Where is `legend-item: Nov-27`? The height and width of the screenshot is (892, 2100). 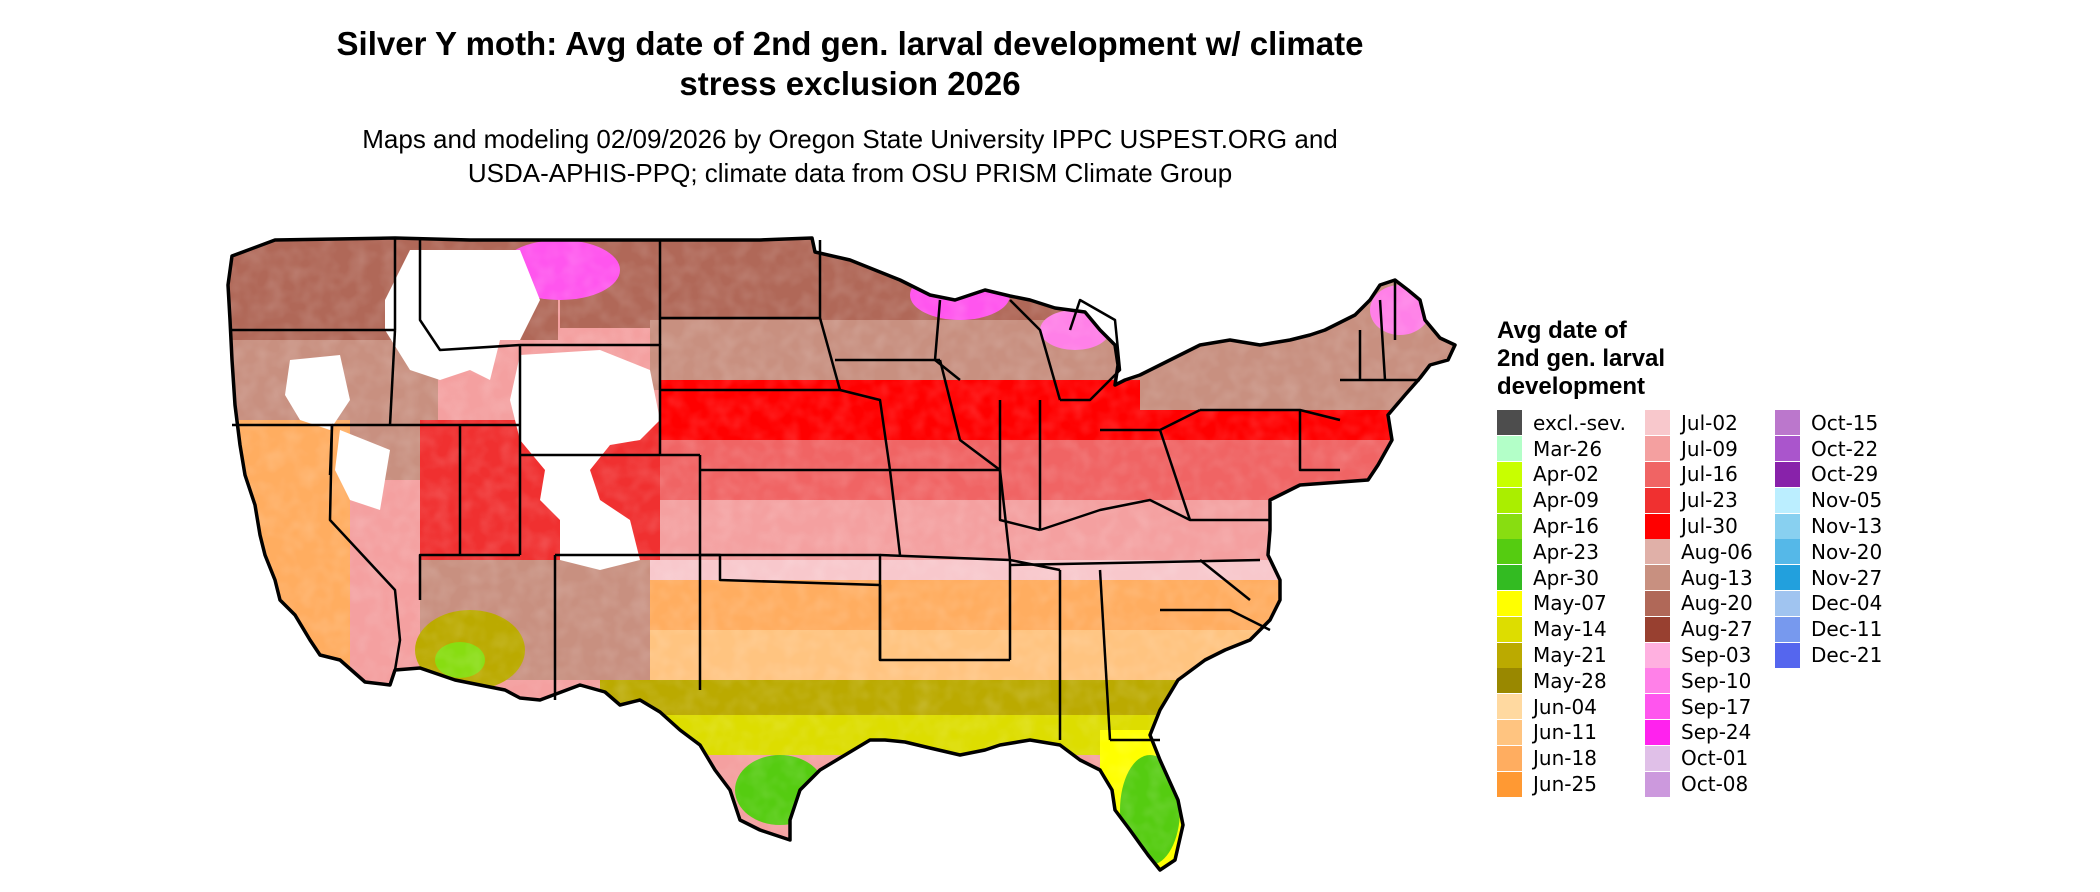 legend-item: Nov-27 is located at coordinates (1828, 578).